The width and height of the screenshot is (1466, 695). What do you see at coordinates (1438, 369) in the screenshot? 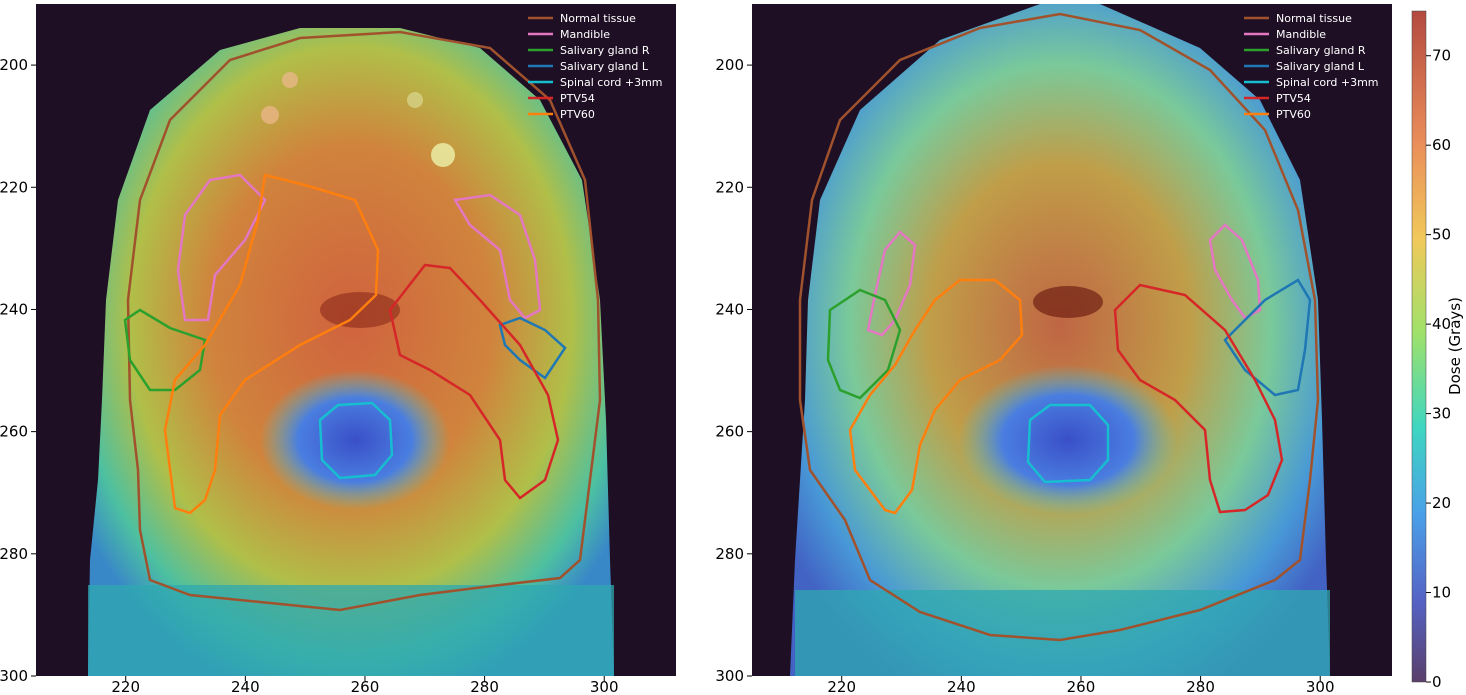
I see `colorbar-ticks: 0 10 20 30 40 50 60 70` at bounding box center [1438, 369].